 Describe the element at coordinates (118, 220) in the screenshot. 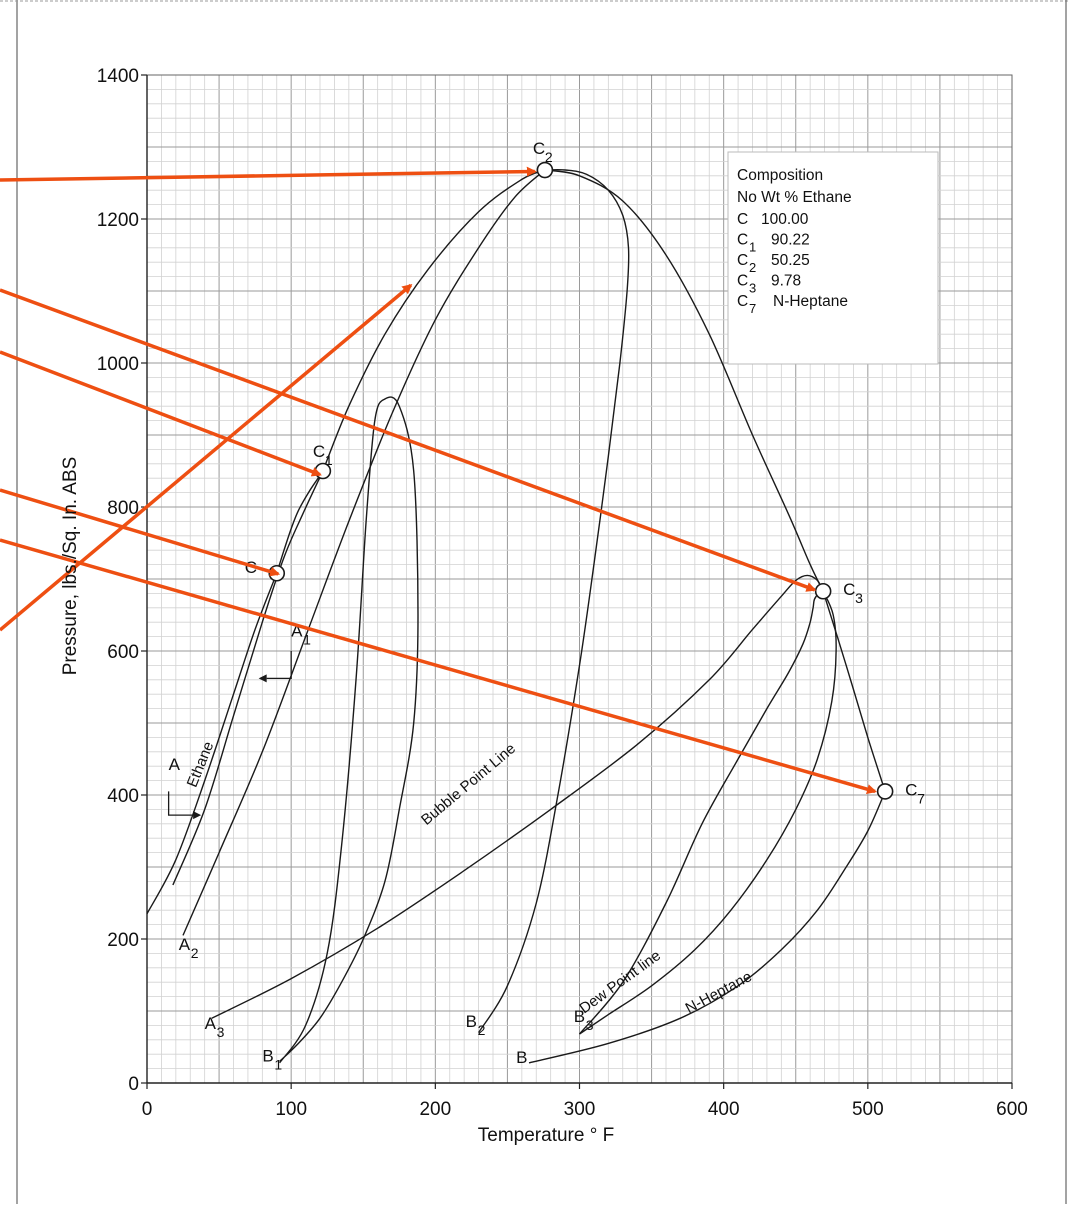

I see `y-tick-label: 1200` at that location.